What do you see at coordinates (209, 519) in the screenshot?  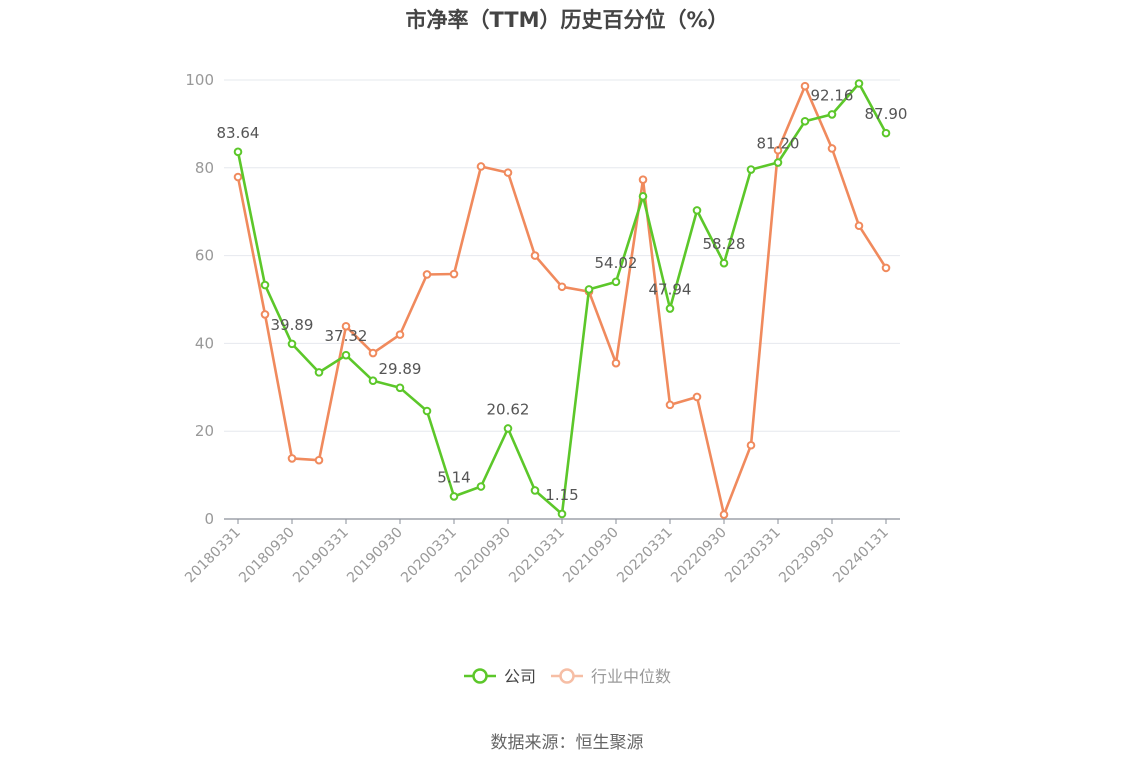 I see `y-tick-label: 0` at bounding box center [209, 519].